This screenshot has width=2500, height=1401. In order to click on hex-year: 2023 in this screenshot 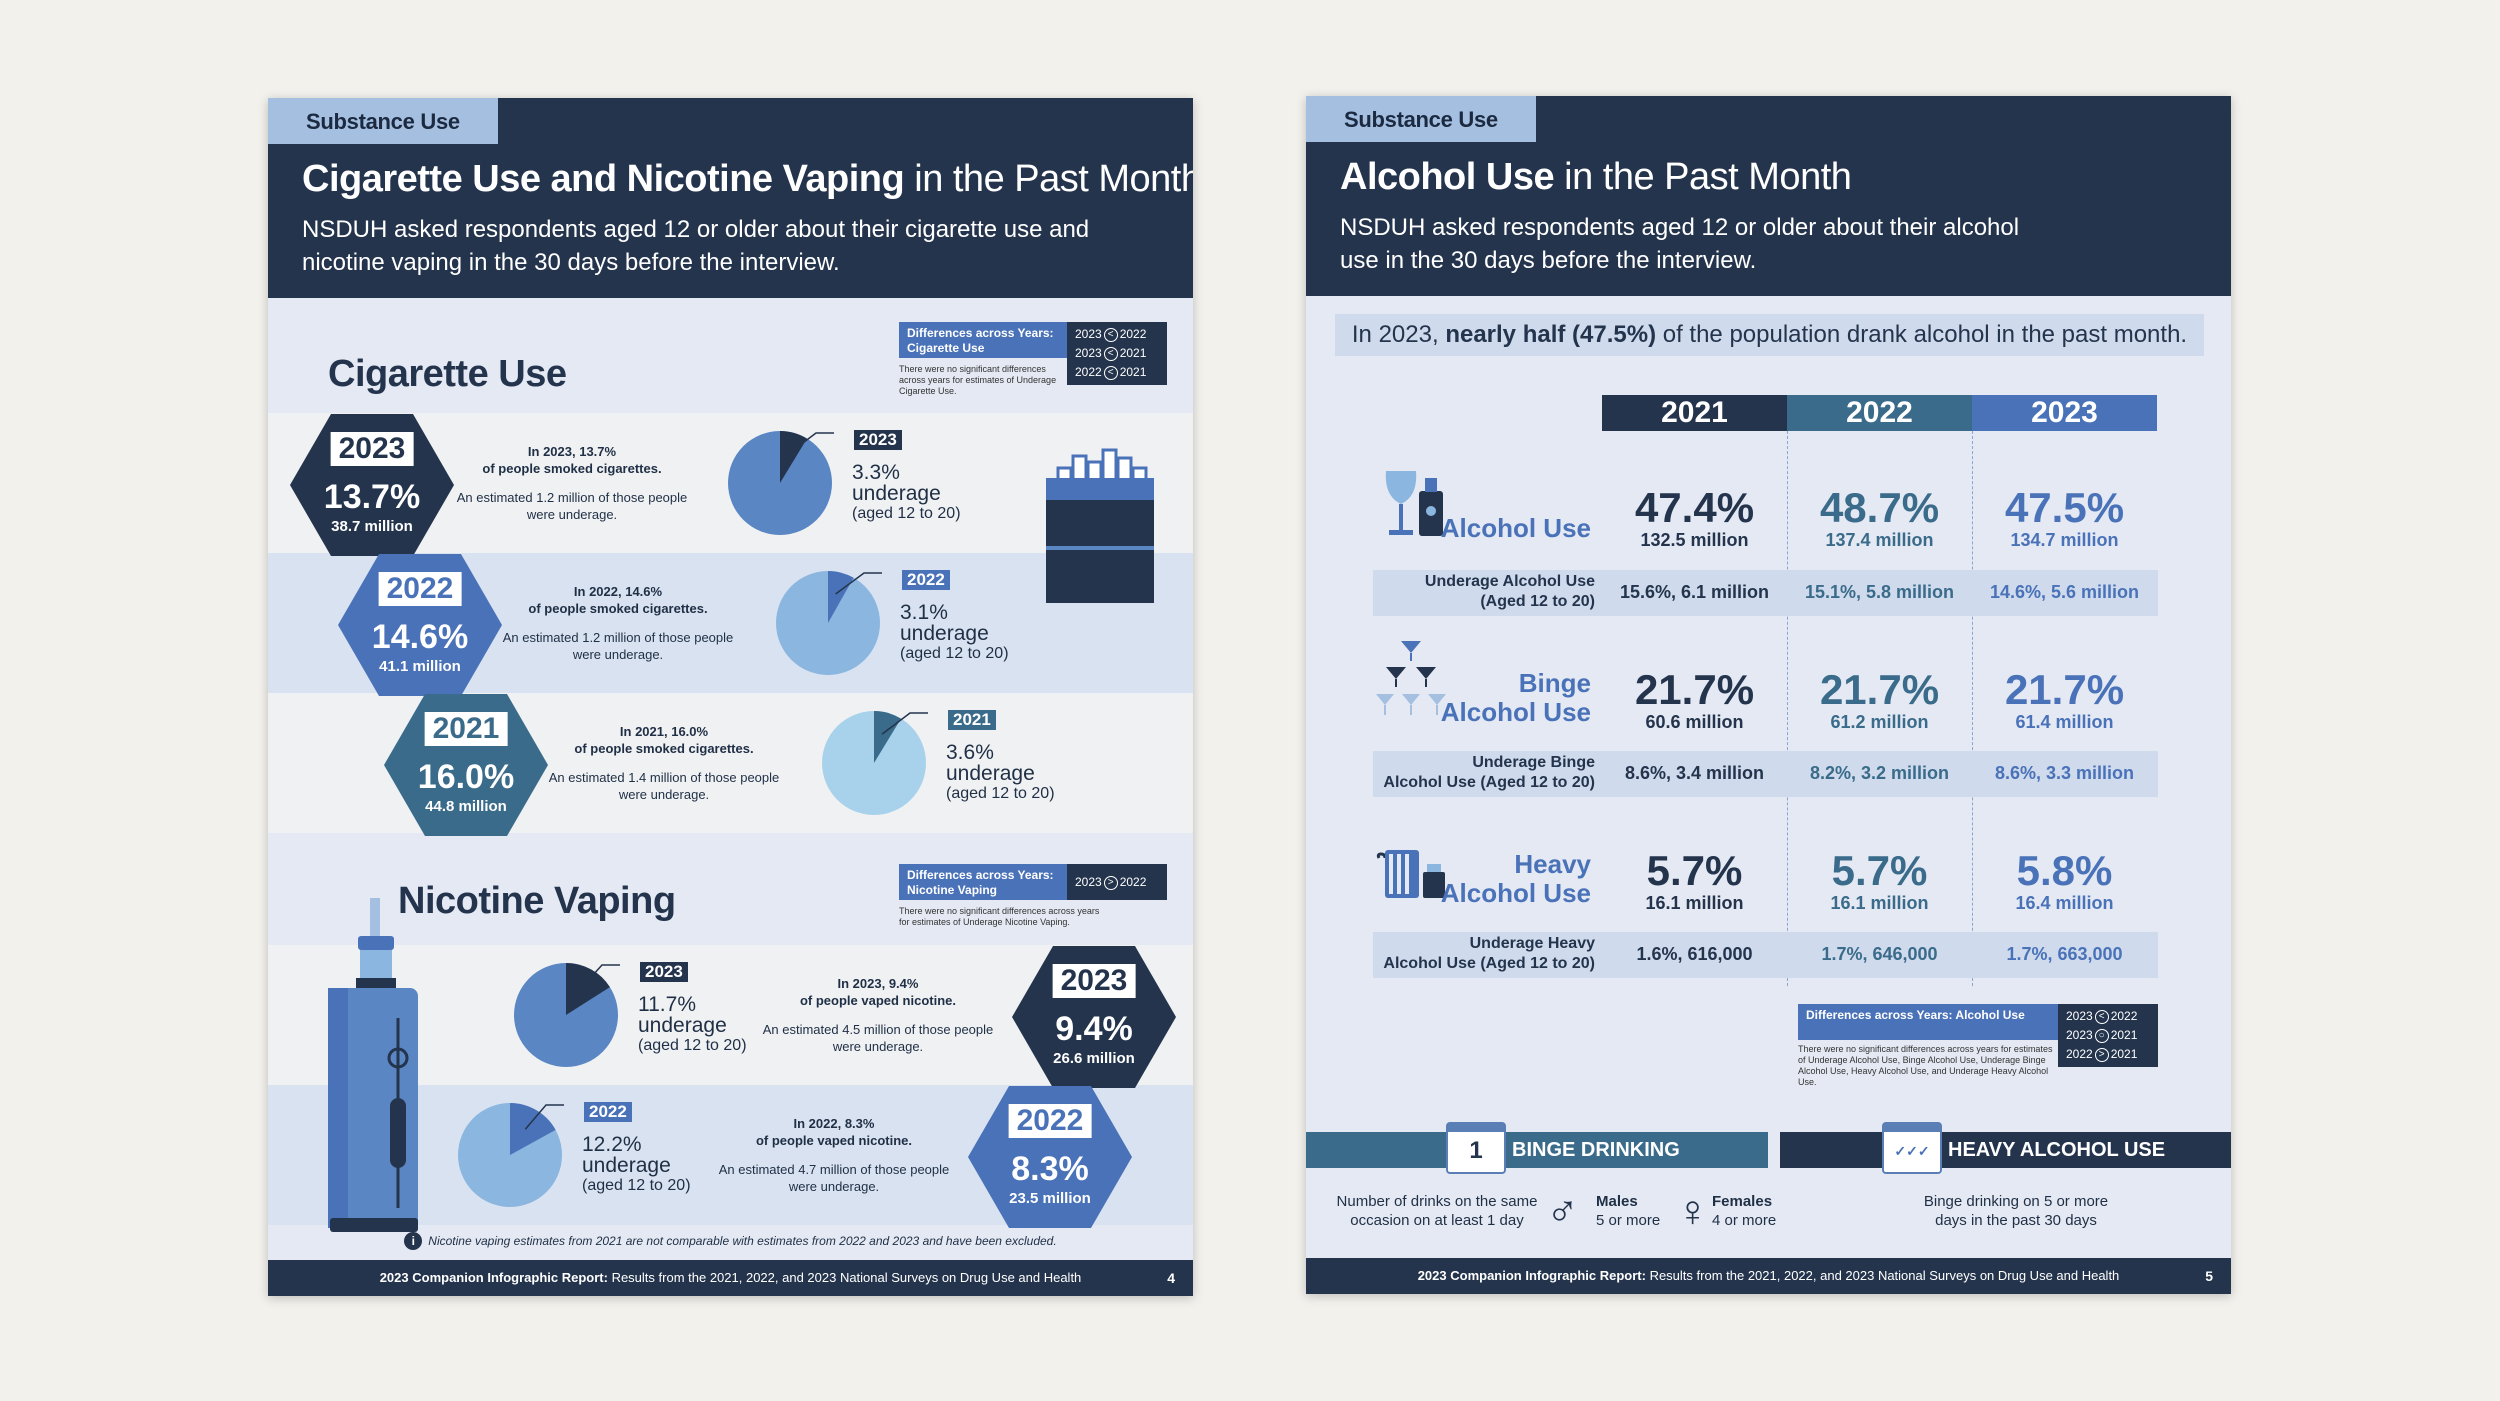, I will do `click(1094, 981)`.